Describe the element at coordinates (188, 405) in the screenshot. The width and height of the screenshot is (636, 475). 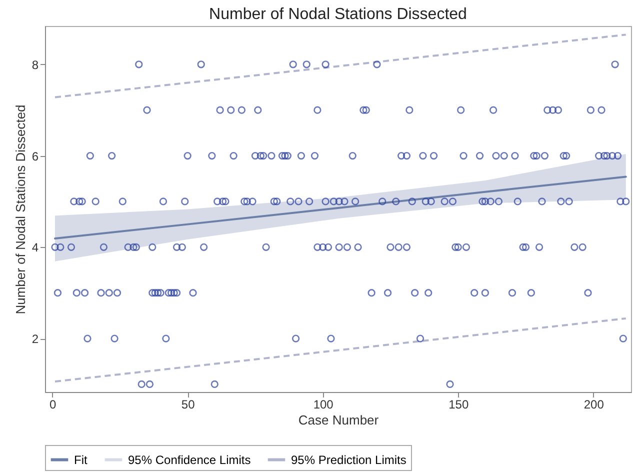
I see `x-tick-label: 50` at that location.